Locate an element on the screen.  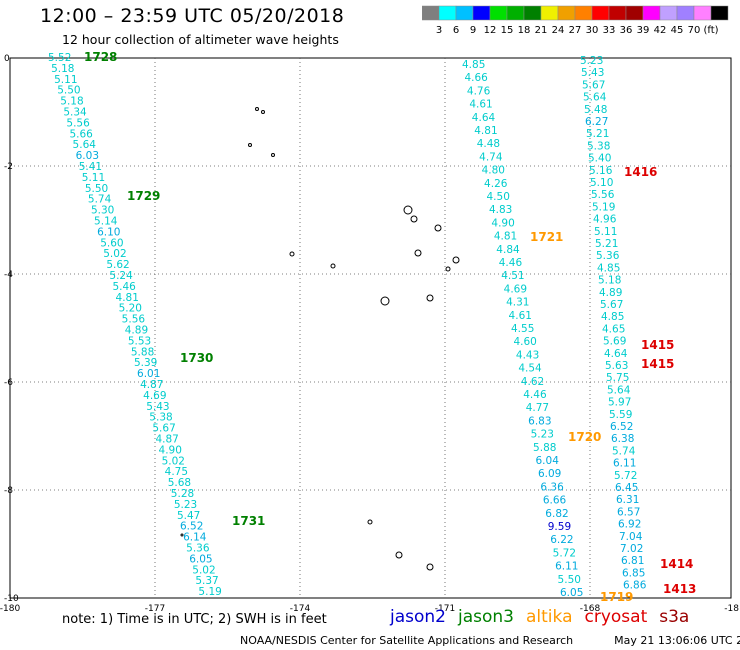
color-scale: 3 6 9 12 15 18 21 24 27 30 33 36 39 42 45 70 (ft) is located at coordinates (575, 20).